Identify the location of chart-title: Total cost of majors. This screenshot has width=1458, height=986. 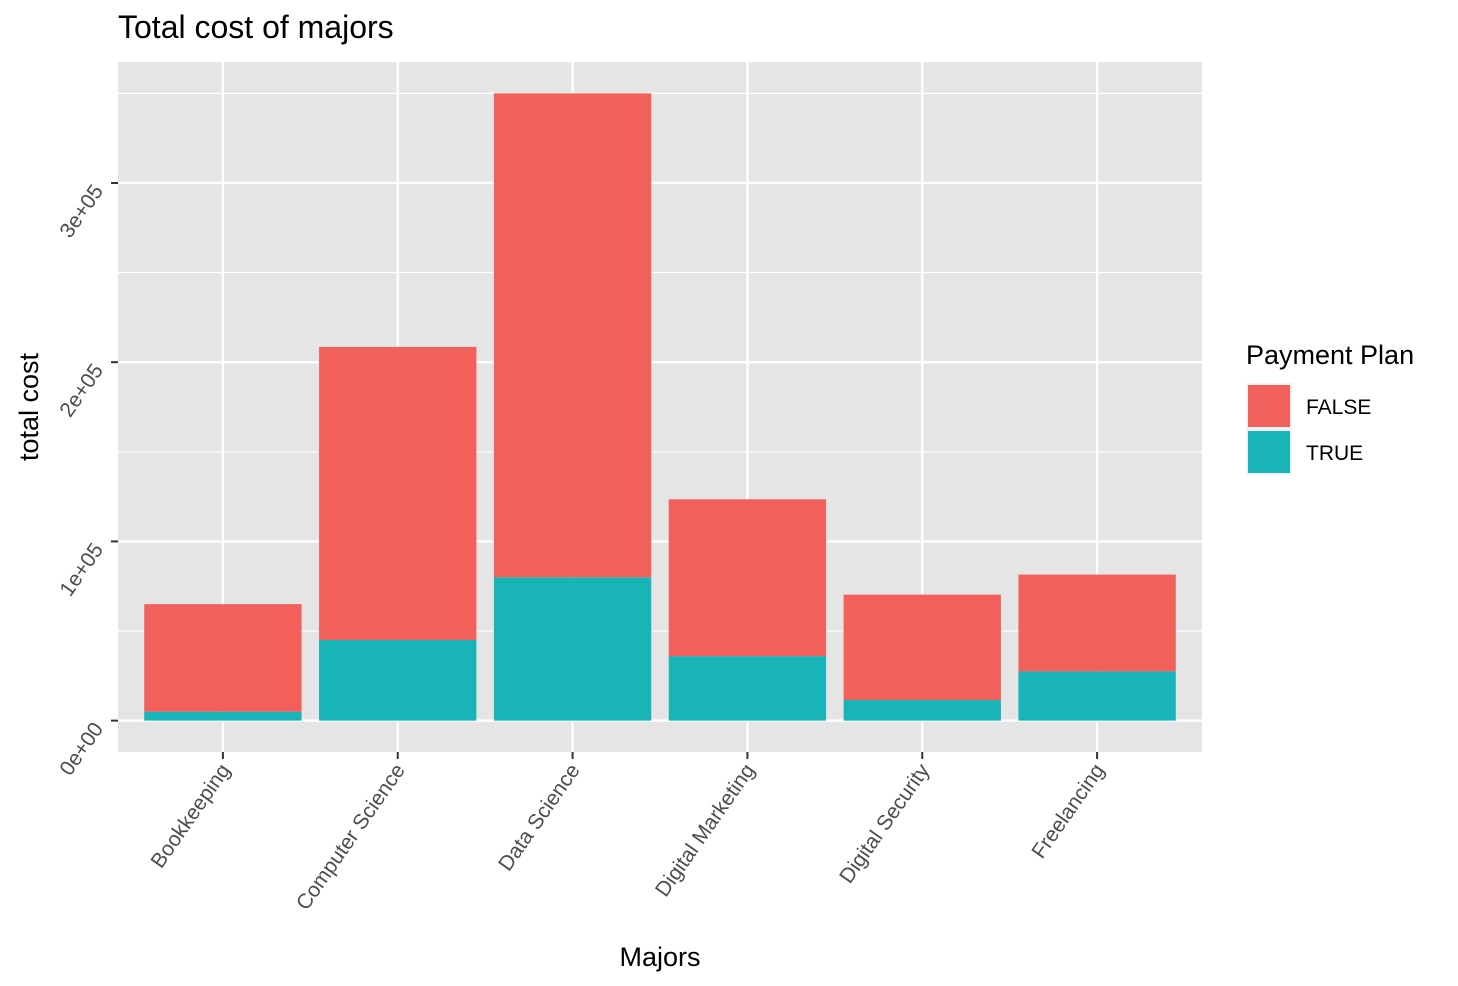
(256, 27).